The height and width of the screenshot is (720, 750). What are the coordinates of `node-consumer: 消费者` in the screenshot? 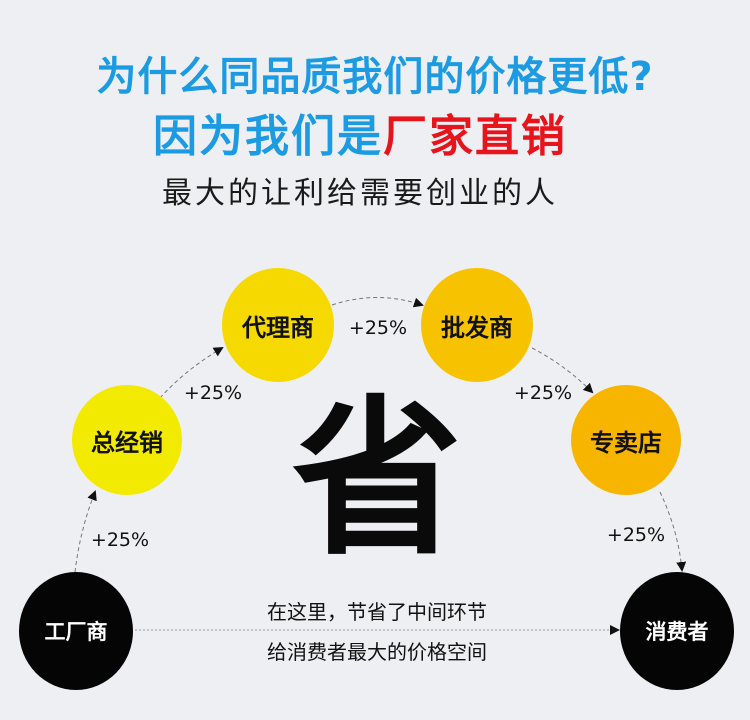 It's located at (677, 631).